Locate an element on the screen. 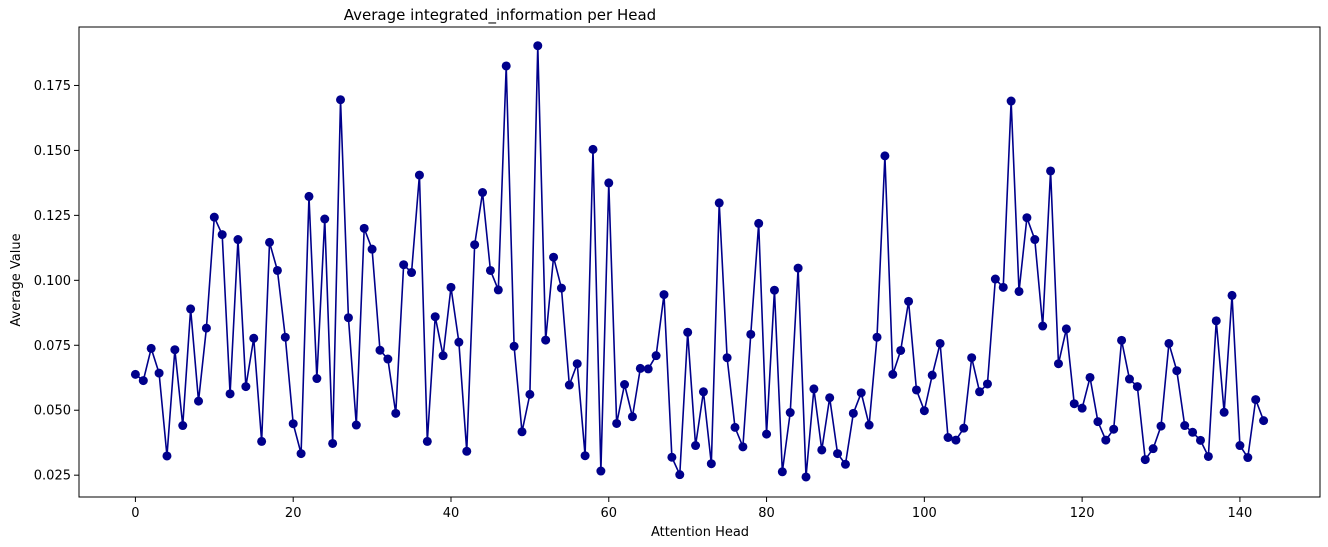 The height and width of the screenshot is (547, 1328). x-tick-label: 0 is located at coordinates (135, 513).